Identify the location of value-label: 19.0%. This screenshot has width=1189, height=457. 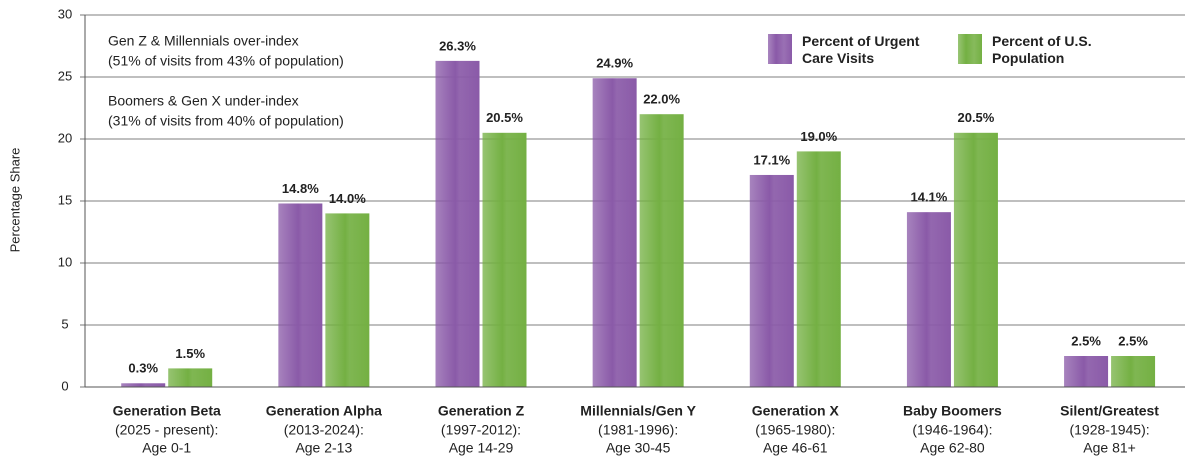
(818, 136).